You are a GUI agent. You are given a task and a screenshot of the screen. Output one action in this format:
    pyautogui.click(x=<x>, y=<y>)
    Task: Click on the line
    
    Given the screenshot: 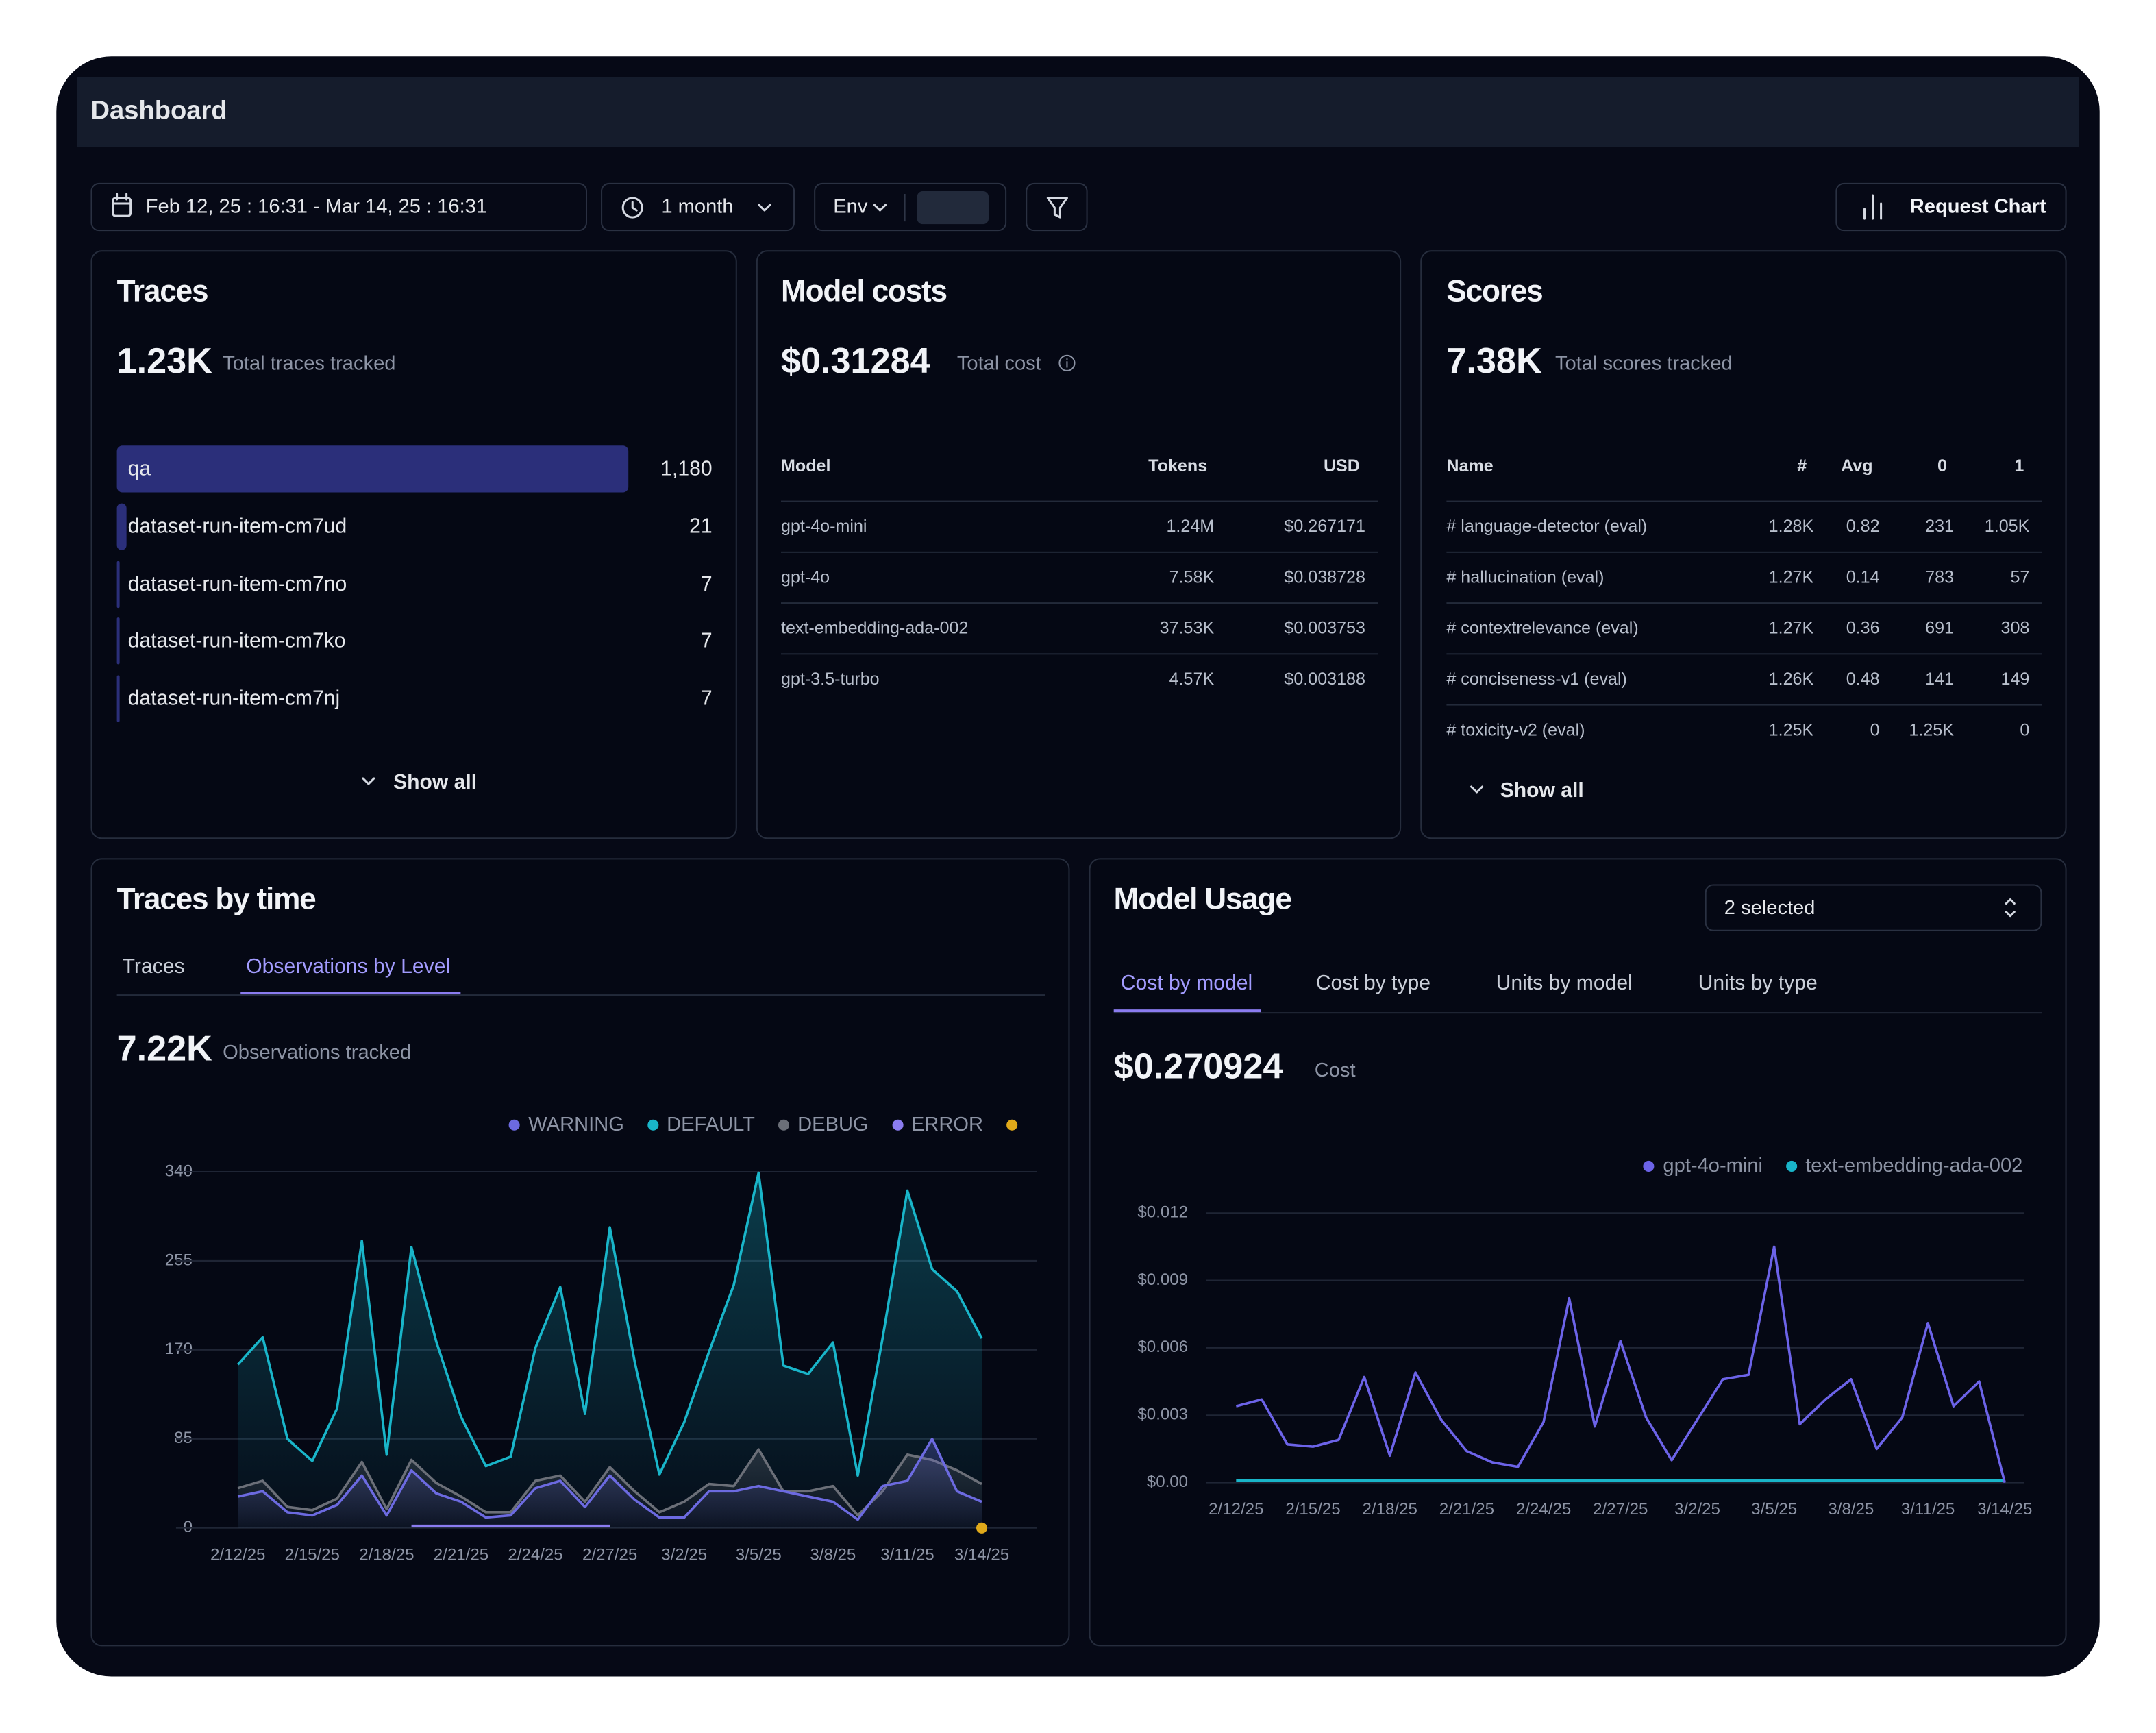 What is the action you would take?
    pyautogui.click(x=1621, y=1364)
    